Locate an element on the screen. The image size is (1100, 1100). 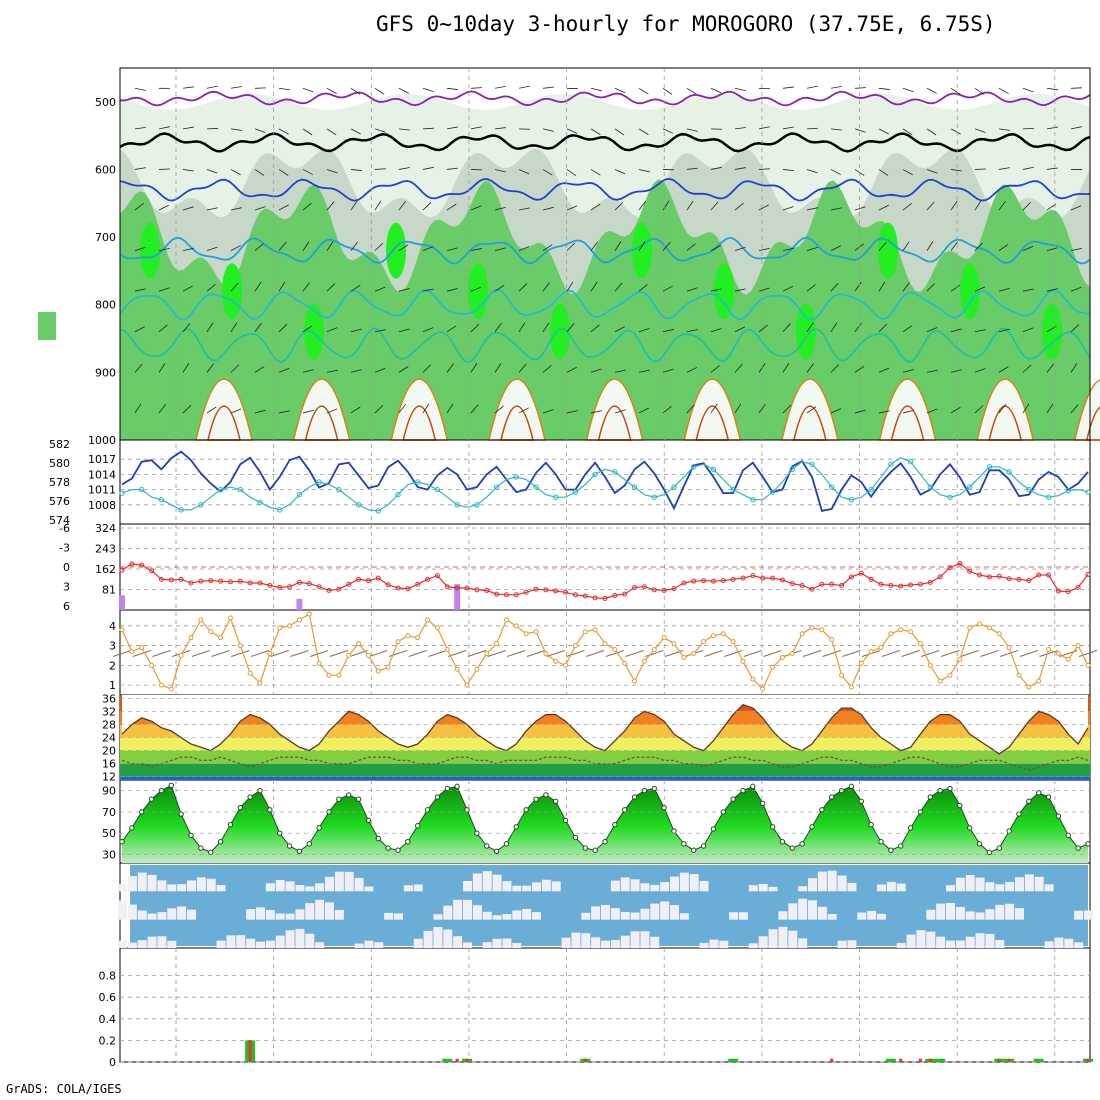
precip-tick-label: 0.8 is located at coordinates (108, 976).